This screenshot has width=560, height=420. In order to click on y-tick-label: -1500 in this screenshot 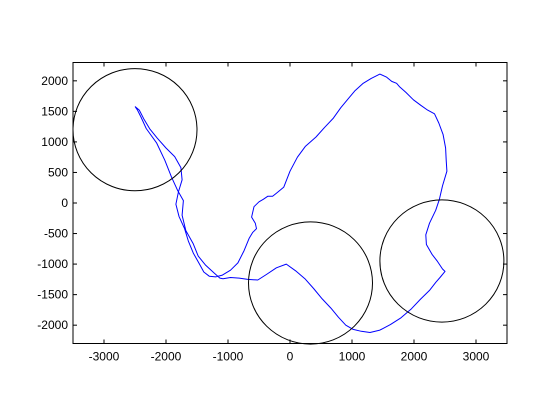, I will do `click(52, 295)`.